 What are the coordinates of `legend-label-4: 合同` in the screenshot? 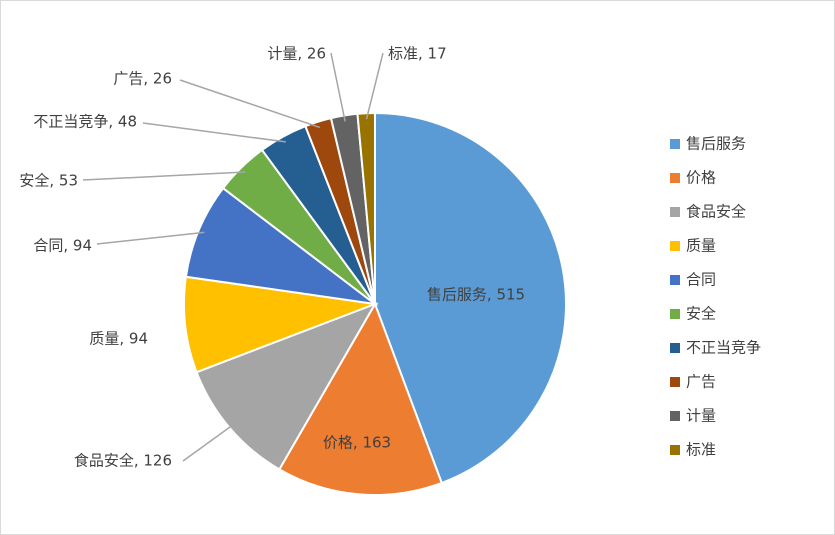 It's located at (701, 280).